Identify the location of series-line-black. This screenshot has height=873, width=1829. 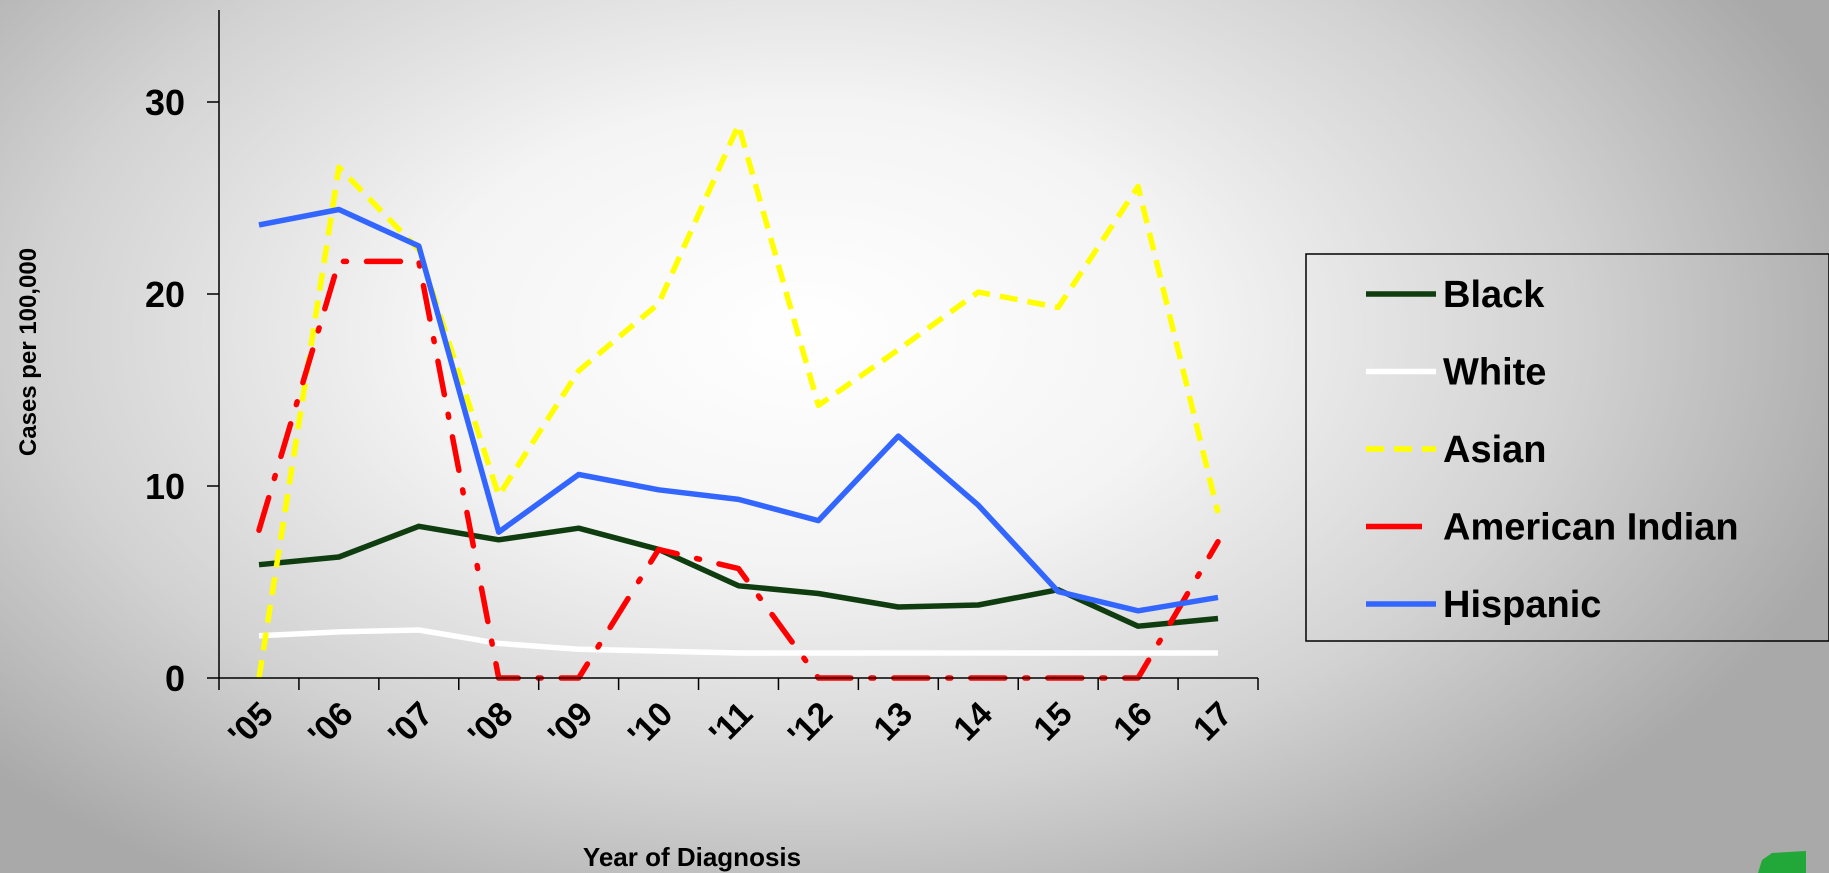
(738, 576).